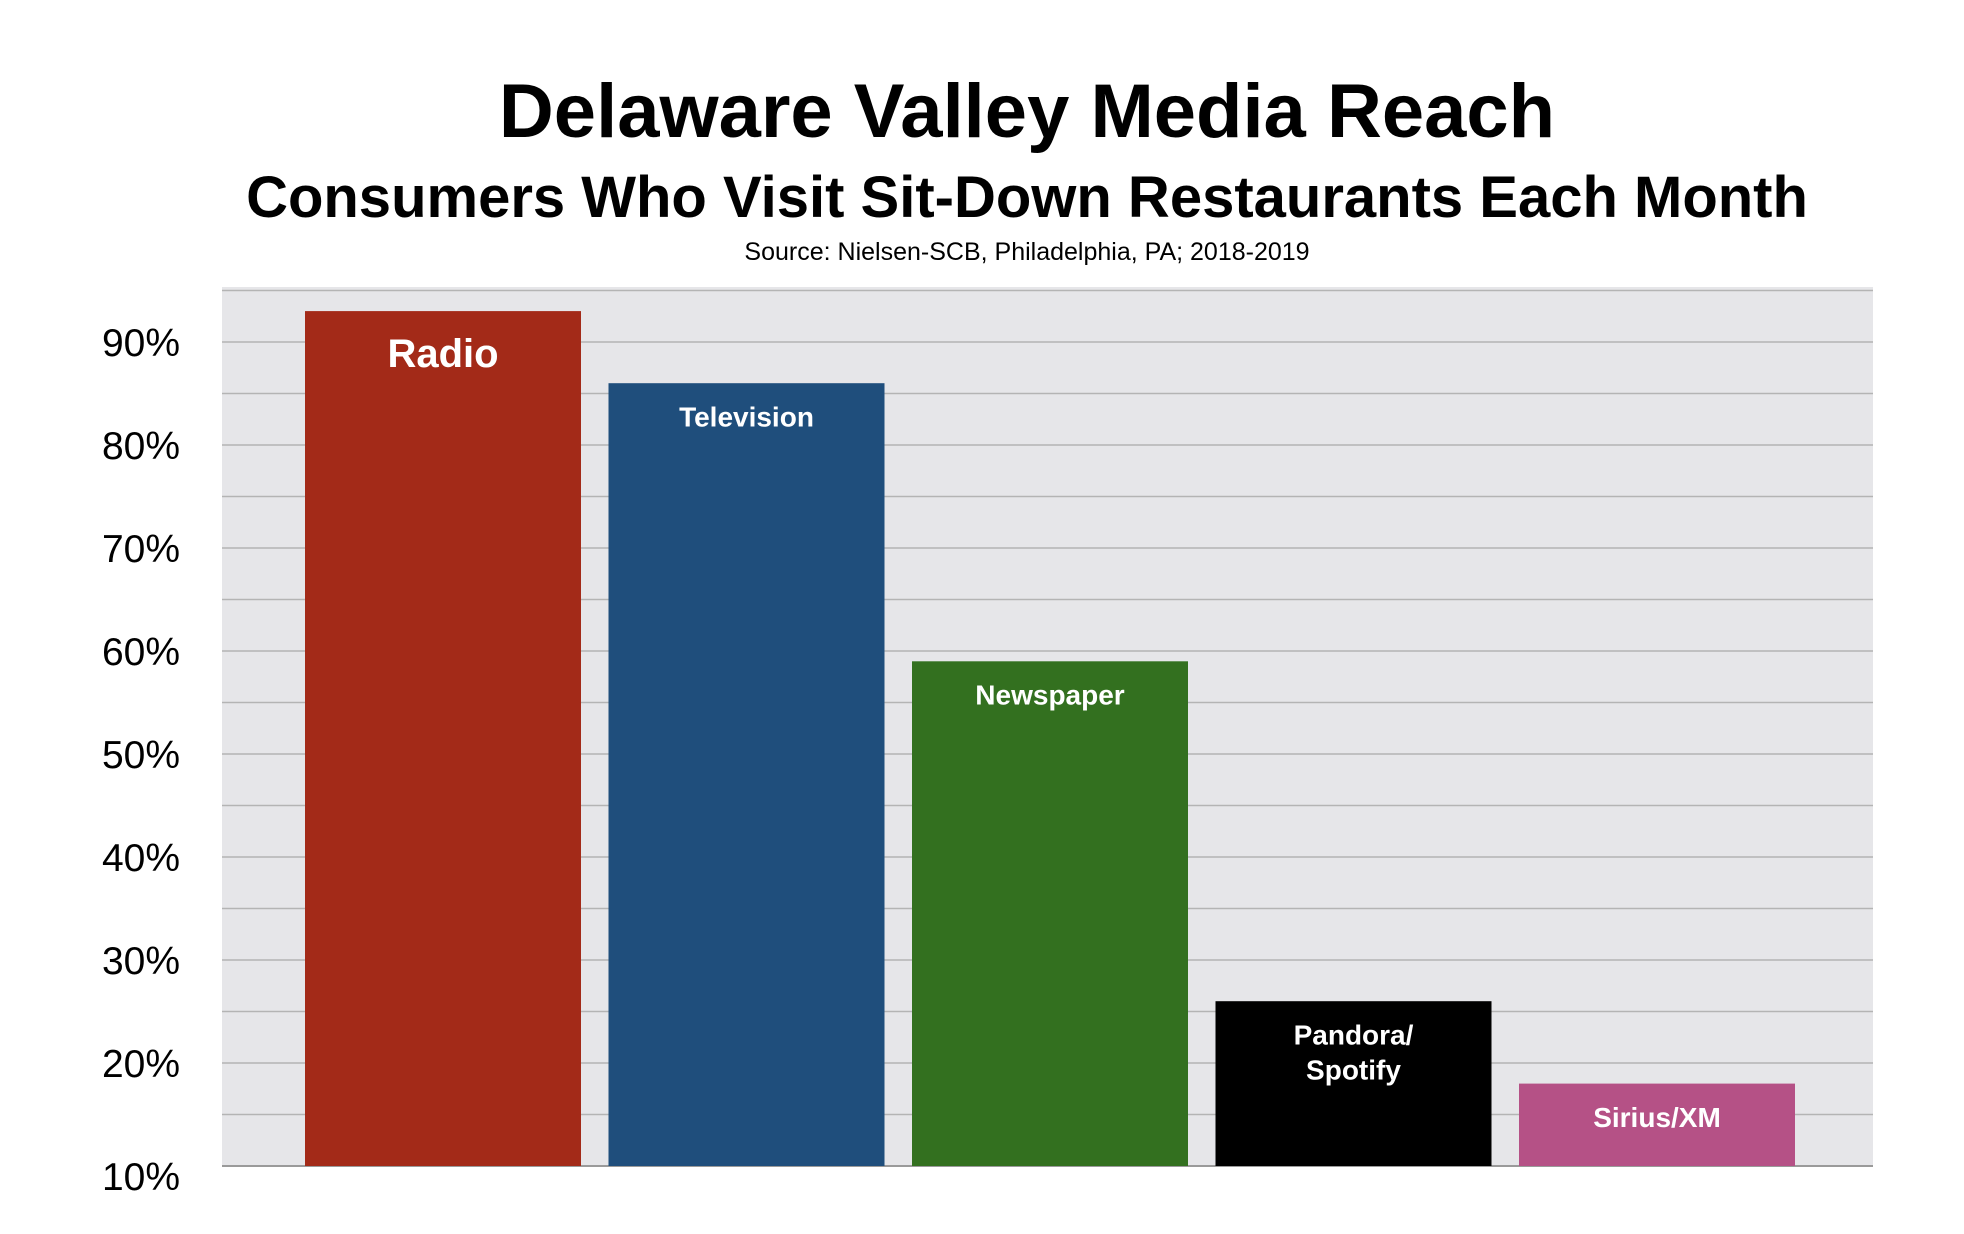  Describe the element at coordinates (141, 652) in the screenshot. I see `y-tick-label: 60%` at that location.